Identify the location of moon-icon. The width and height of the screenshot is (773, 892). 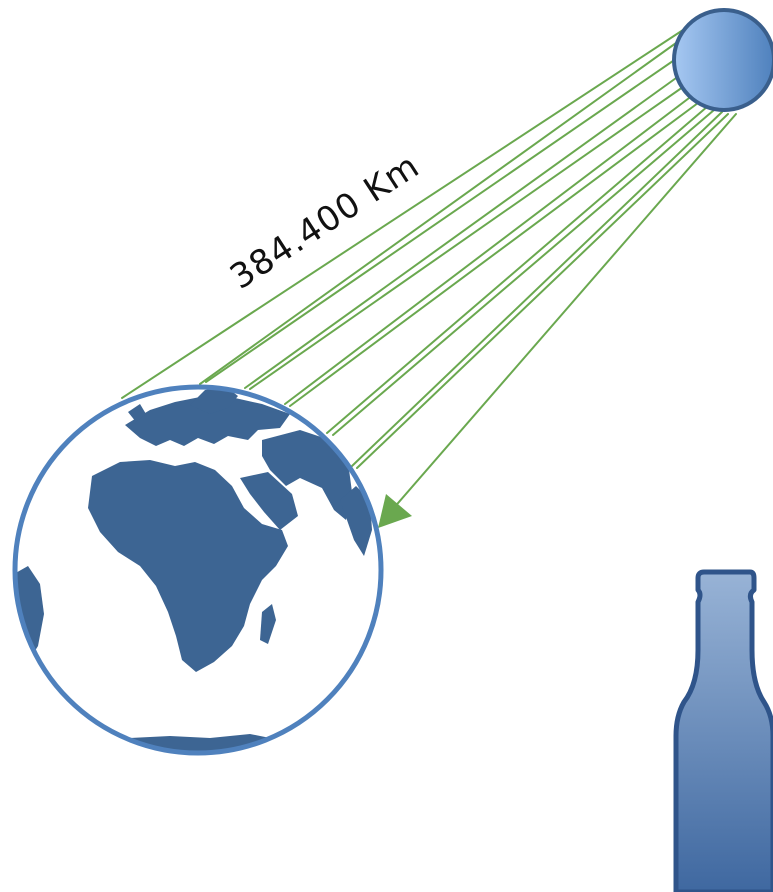
(722, 60).